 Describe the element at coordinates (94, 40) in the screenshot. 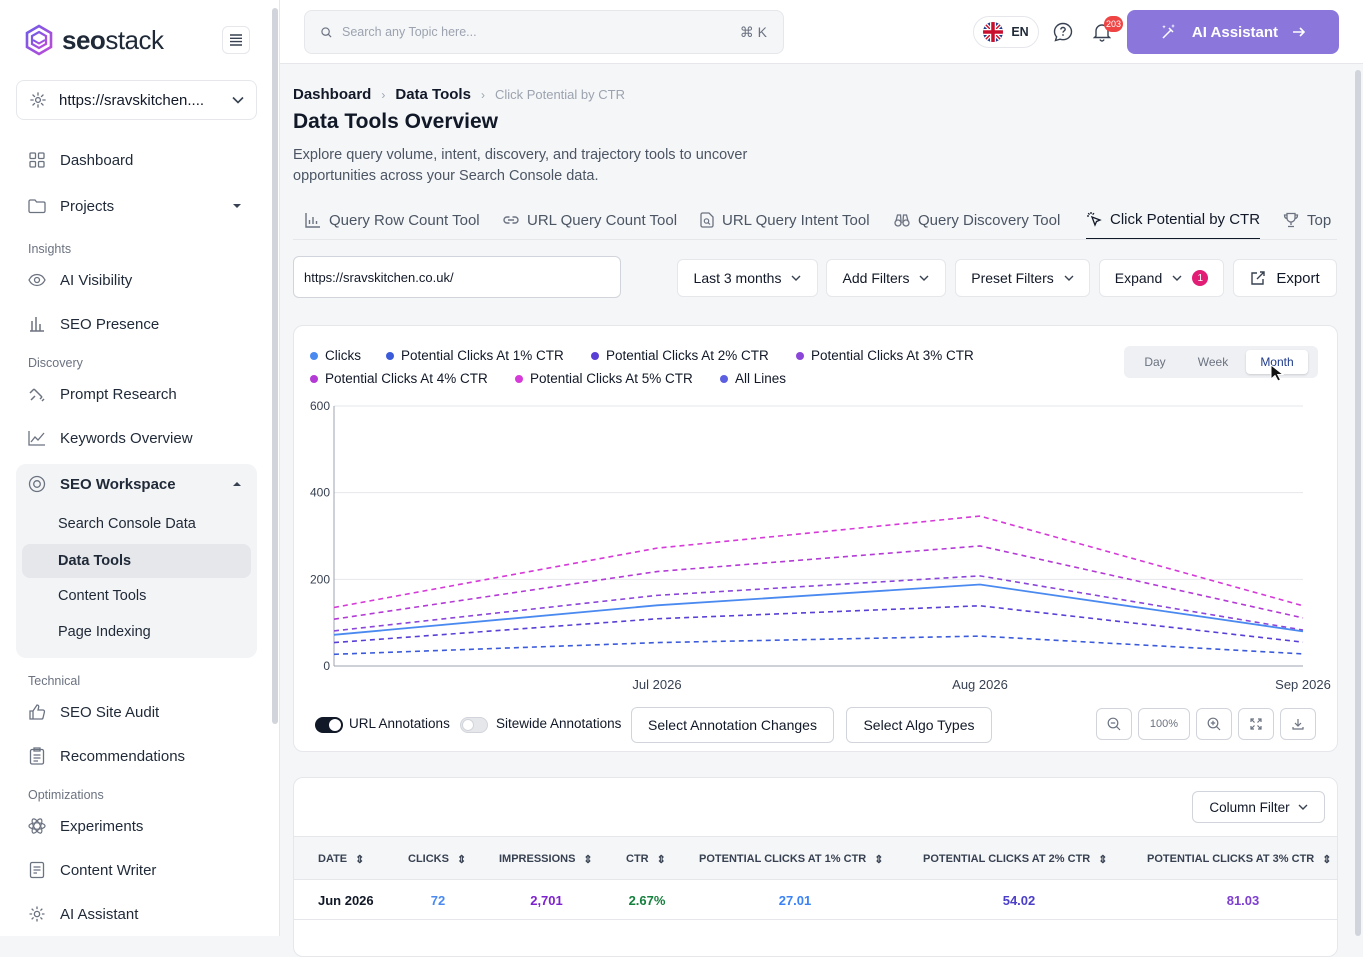

I see `brand-logo: seostack` at that location.